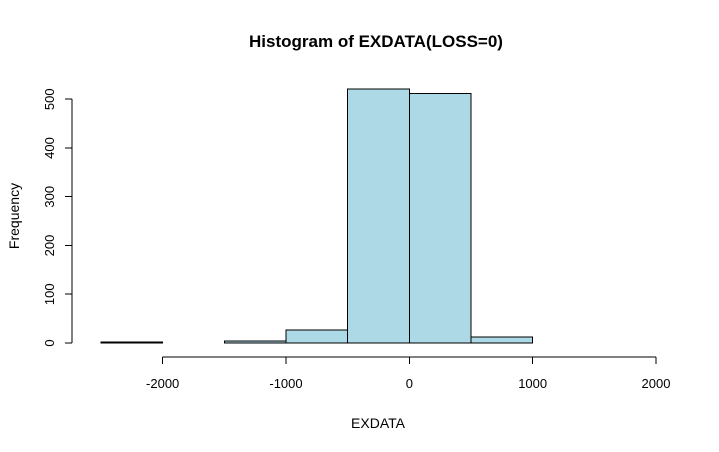  I want to click on y-tick-label: 200, so click(49, 246).